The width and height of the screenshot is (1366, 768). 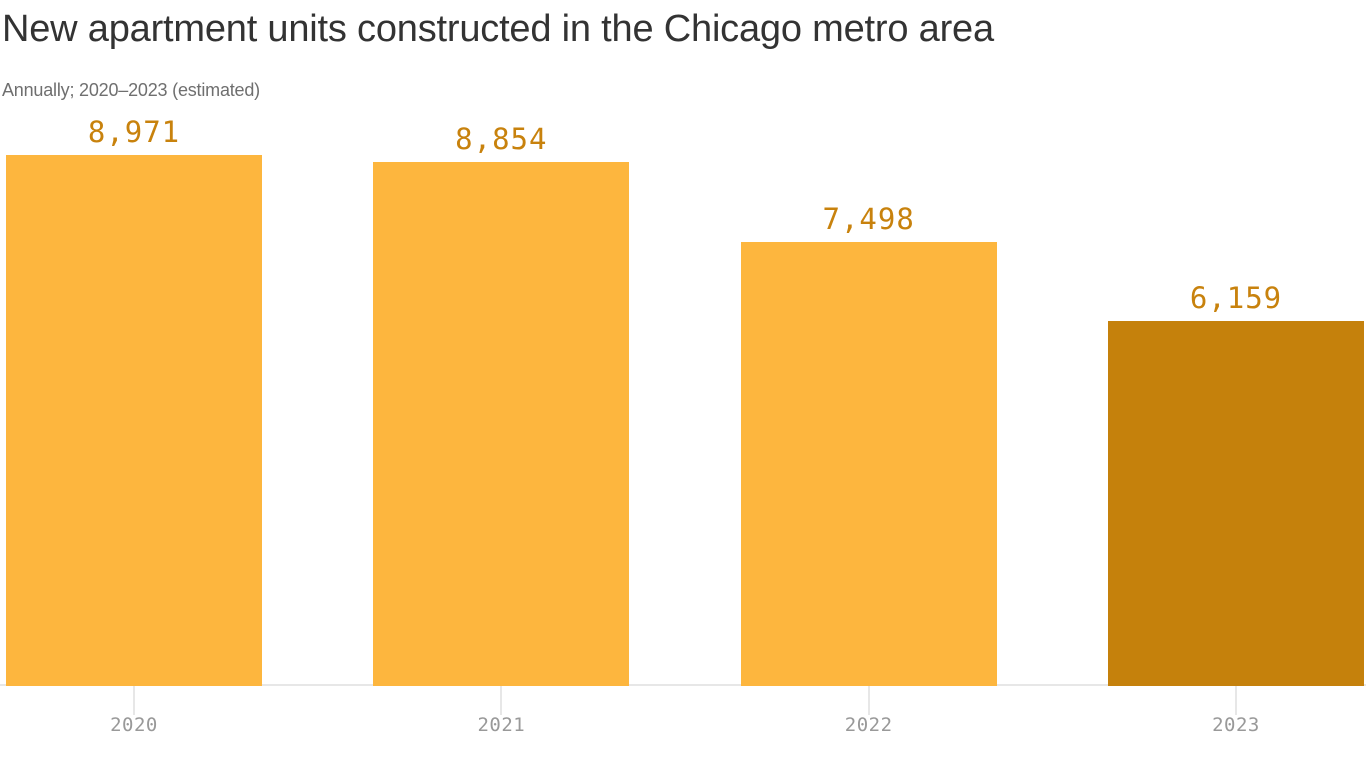 What do you see at coordinates (1235, 503) in the screenshot?
I see `bar-2023` at bounding box center [1235, 503].